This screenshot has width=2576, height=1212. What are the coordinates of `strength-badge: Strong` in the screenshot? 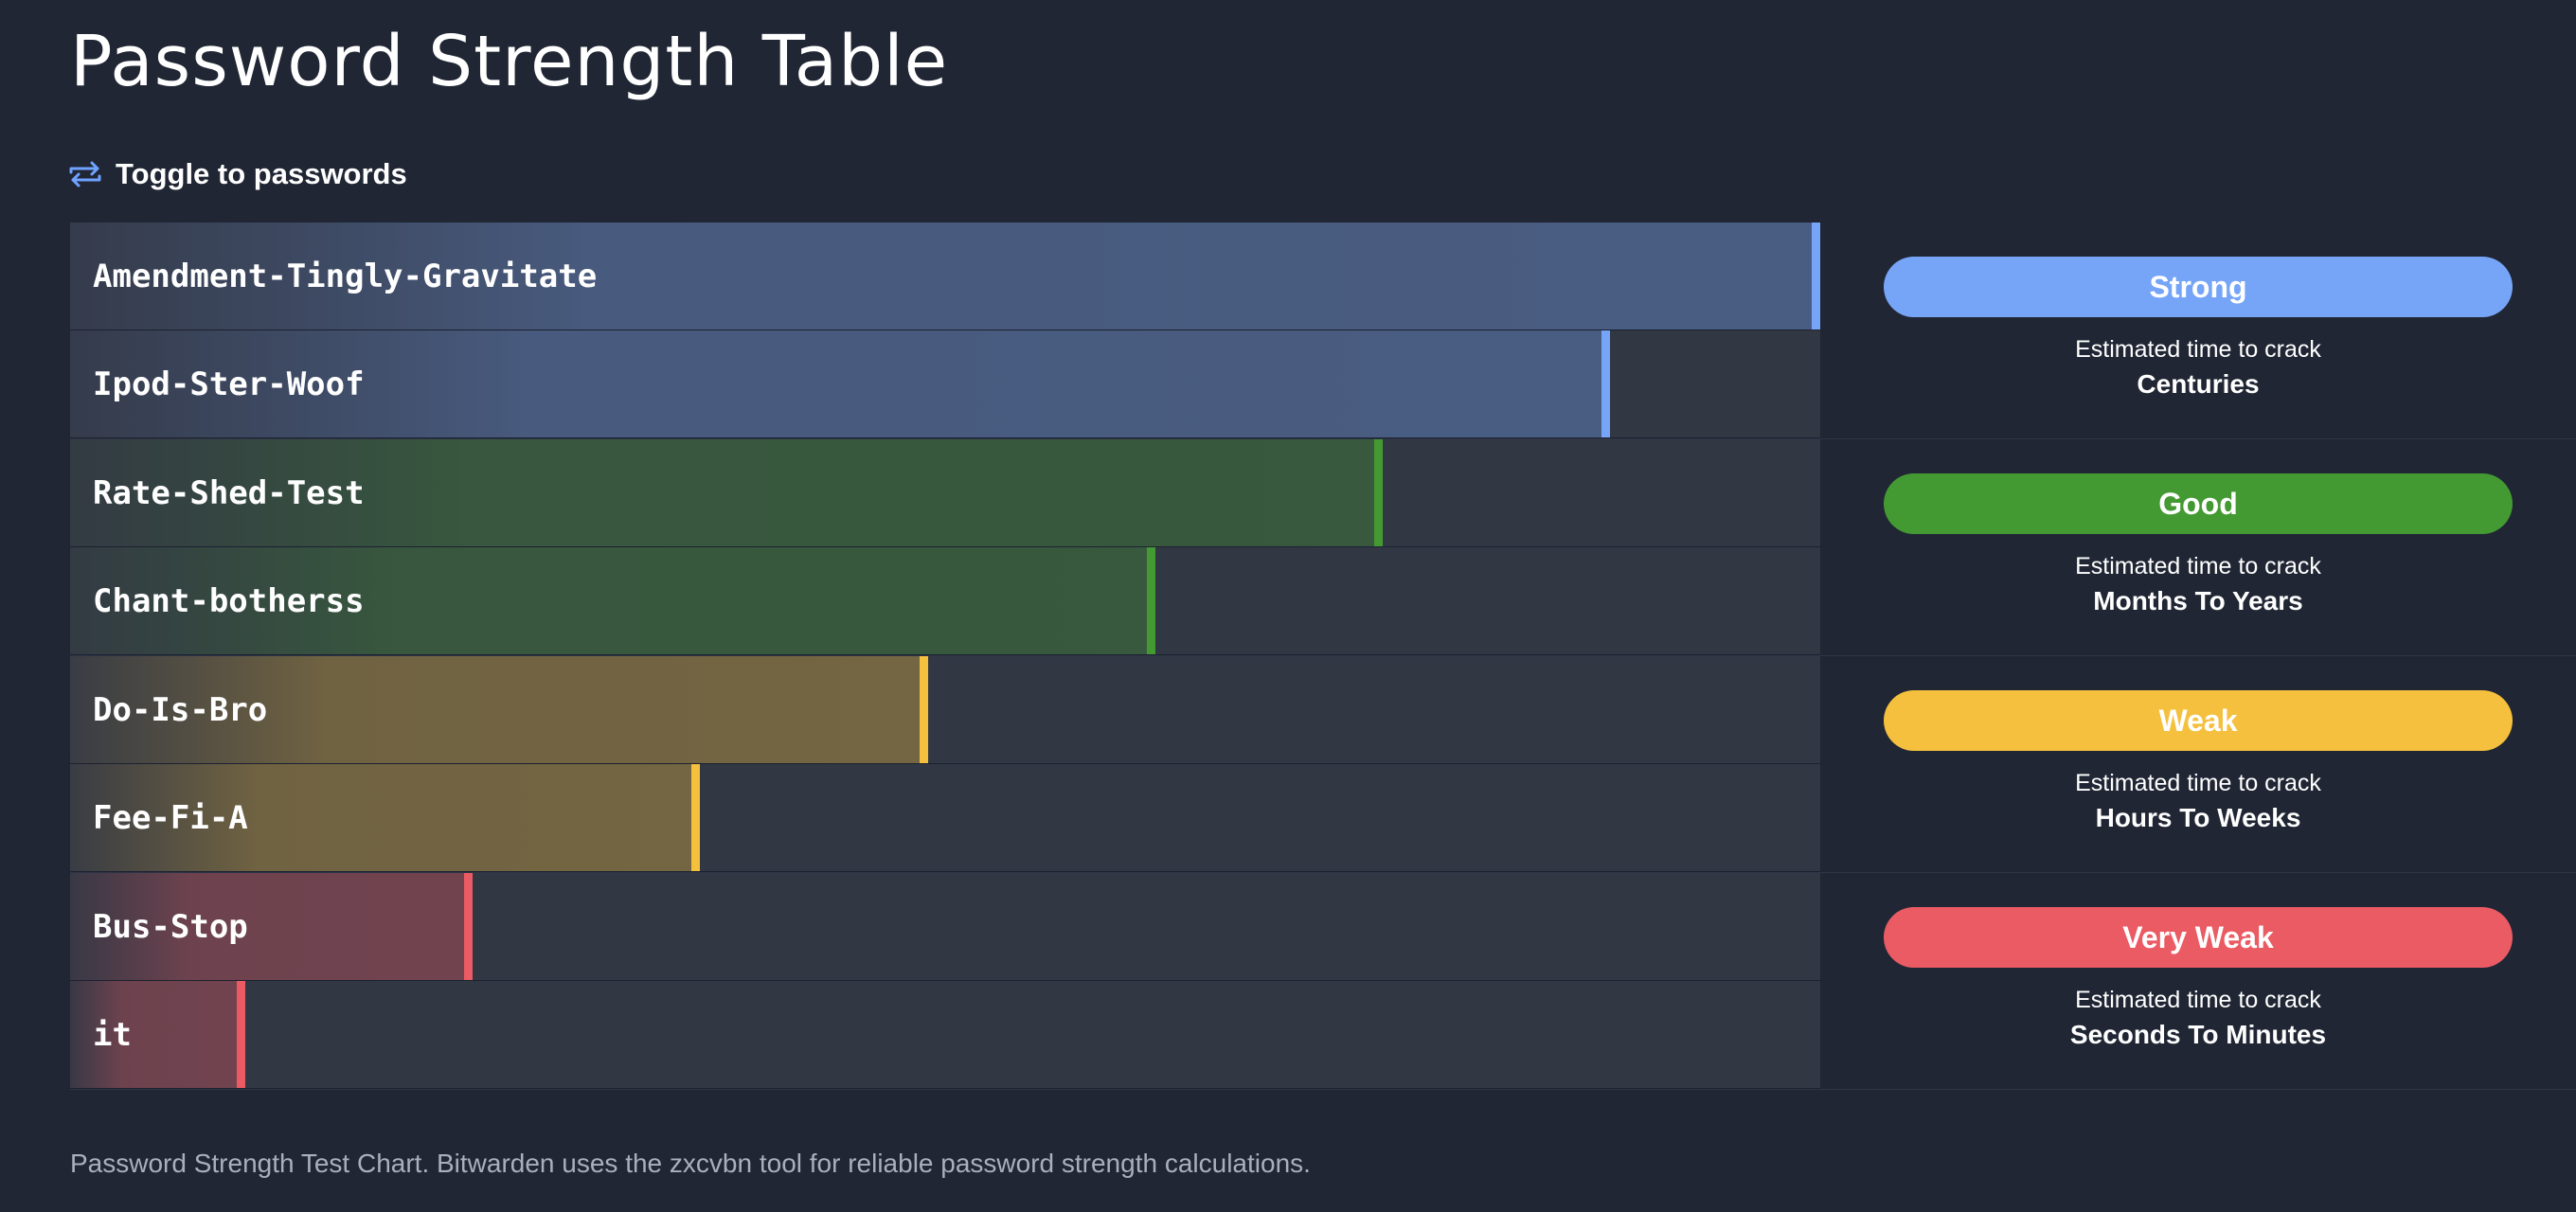 It's located at (2198, 287).